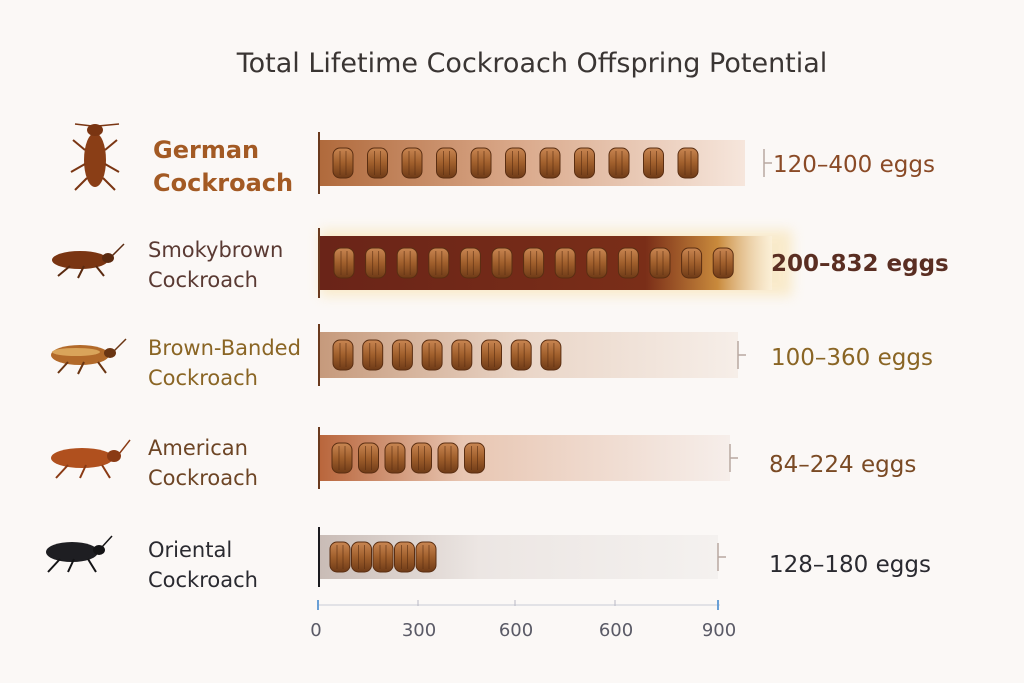 Image resolution: width=1024 pixels, height=683 pixels. What do you see at coordinates (224, 348) in the screenshot?
I see `category-label-line1: Brown-Banded` at bounding box center [224, 348].